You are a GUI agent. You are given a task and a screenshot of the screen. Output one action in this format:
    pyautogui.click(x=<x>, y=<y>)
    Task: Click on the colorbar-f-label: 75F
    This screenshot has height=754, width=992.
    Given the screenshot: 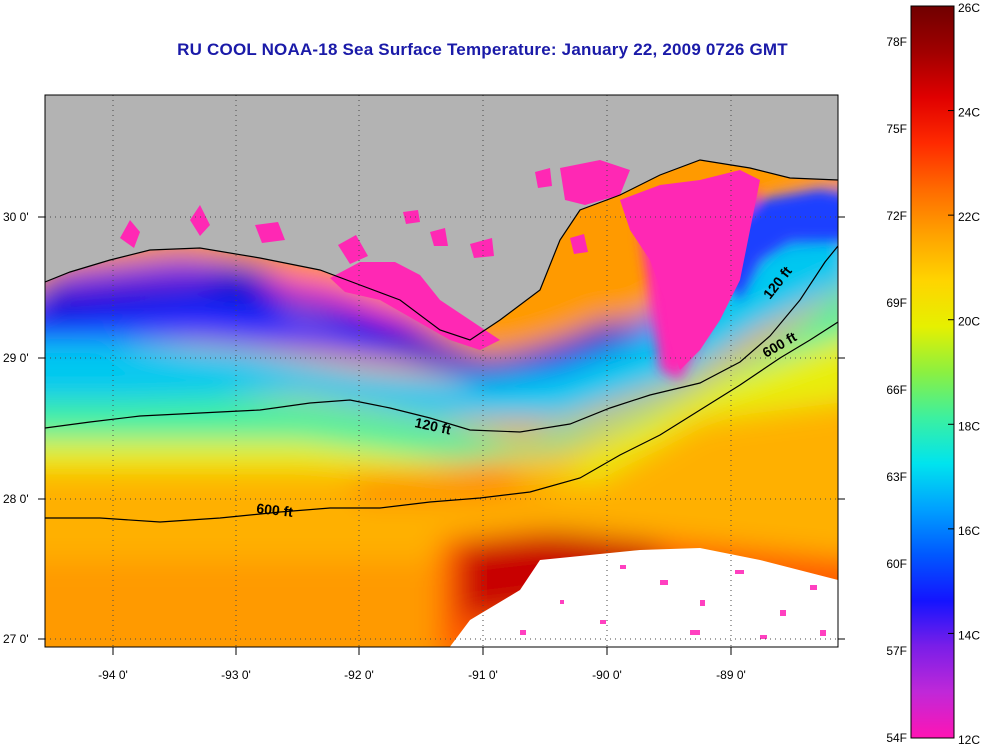 What is the action you would take?
    pyautogui.click(x=896, y=129)
    